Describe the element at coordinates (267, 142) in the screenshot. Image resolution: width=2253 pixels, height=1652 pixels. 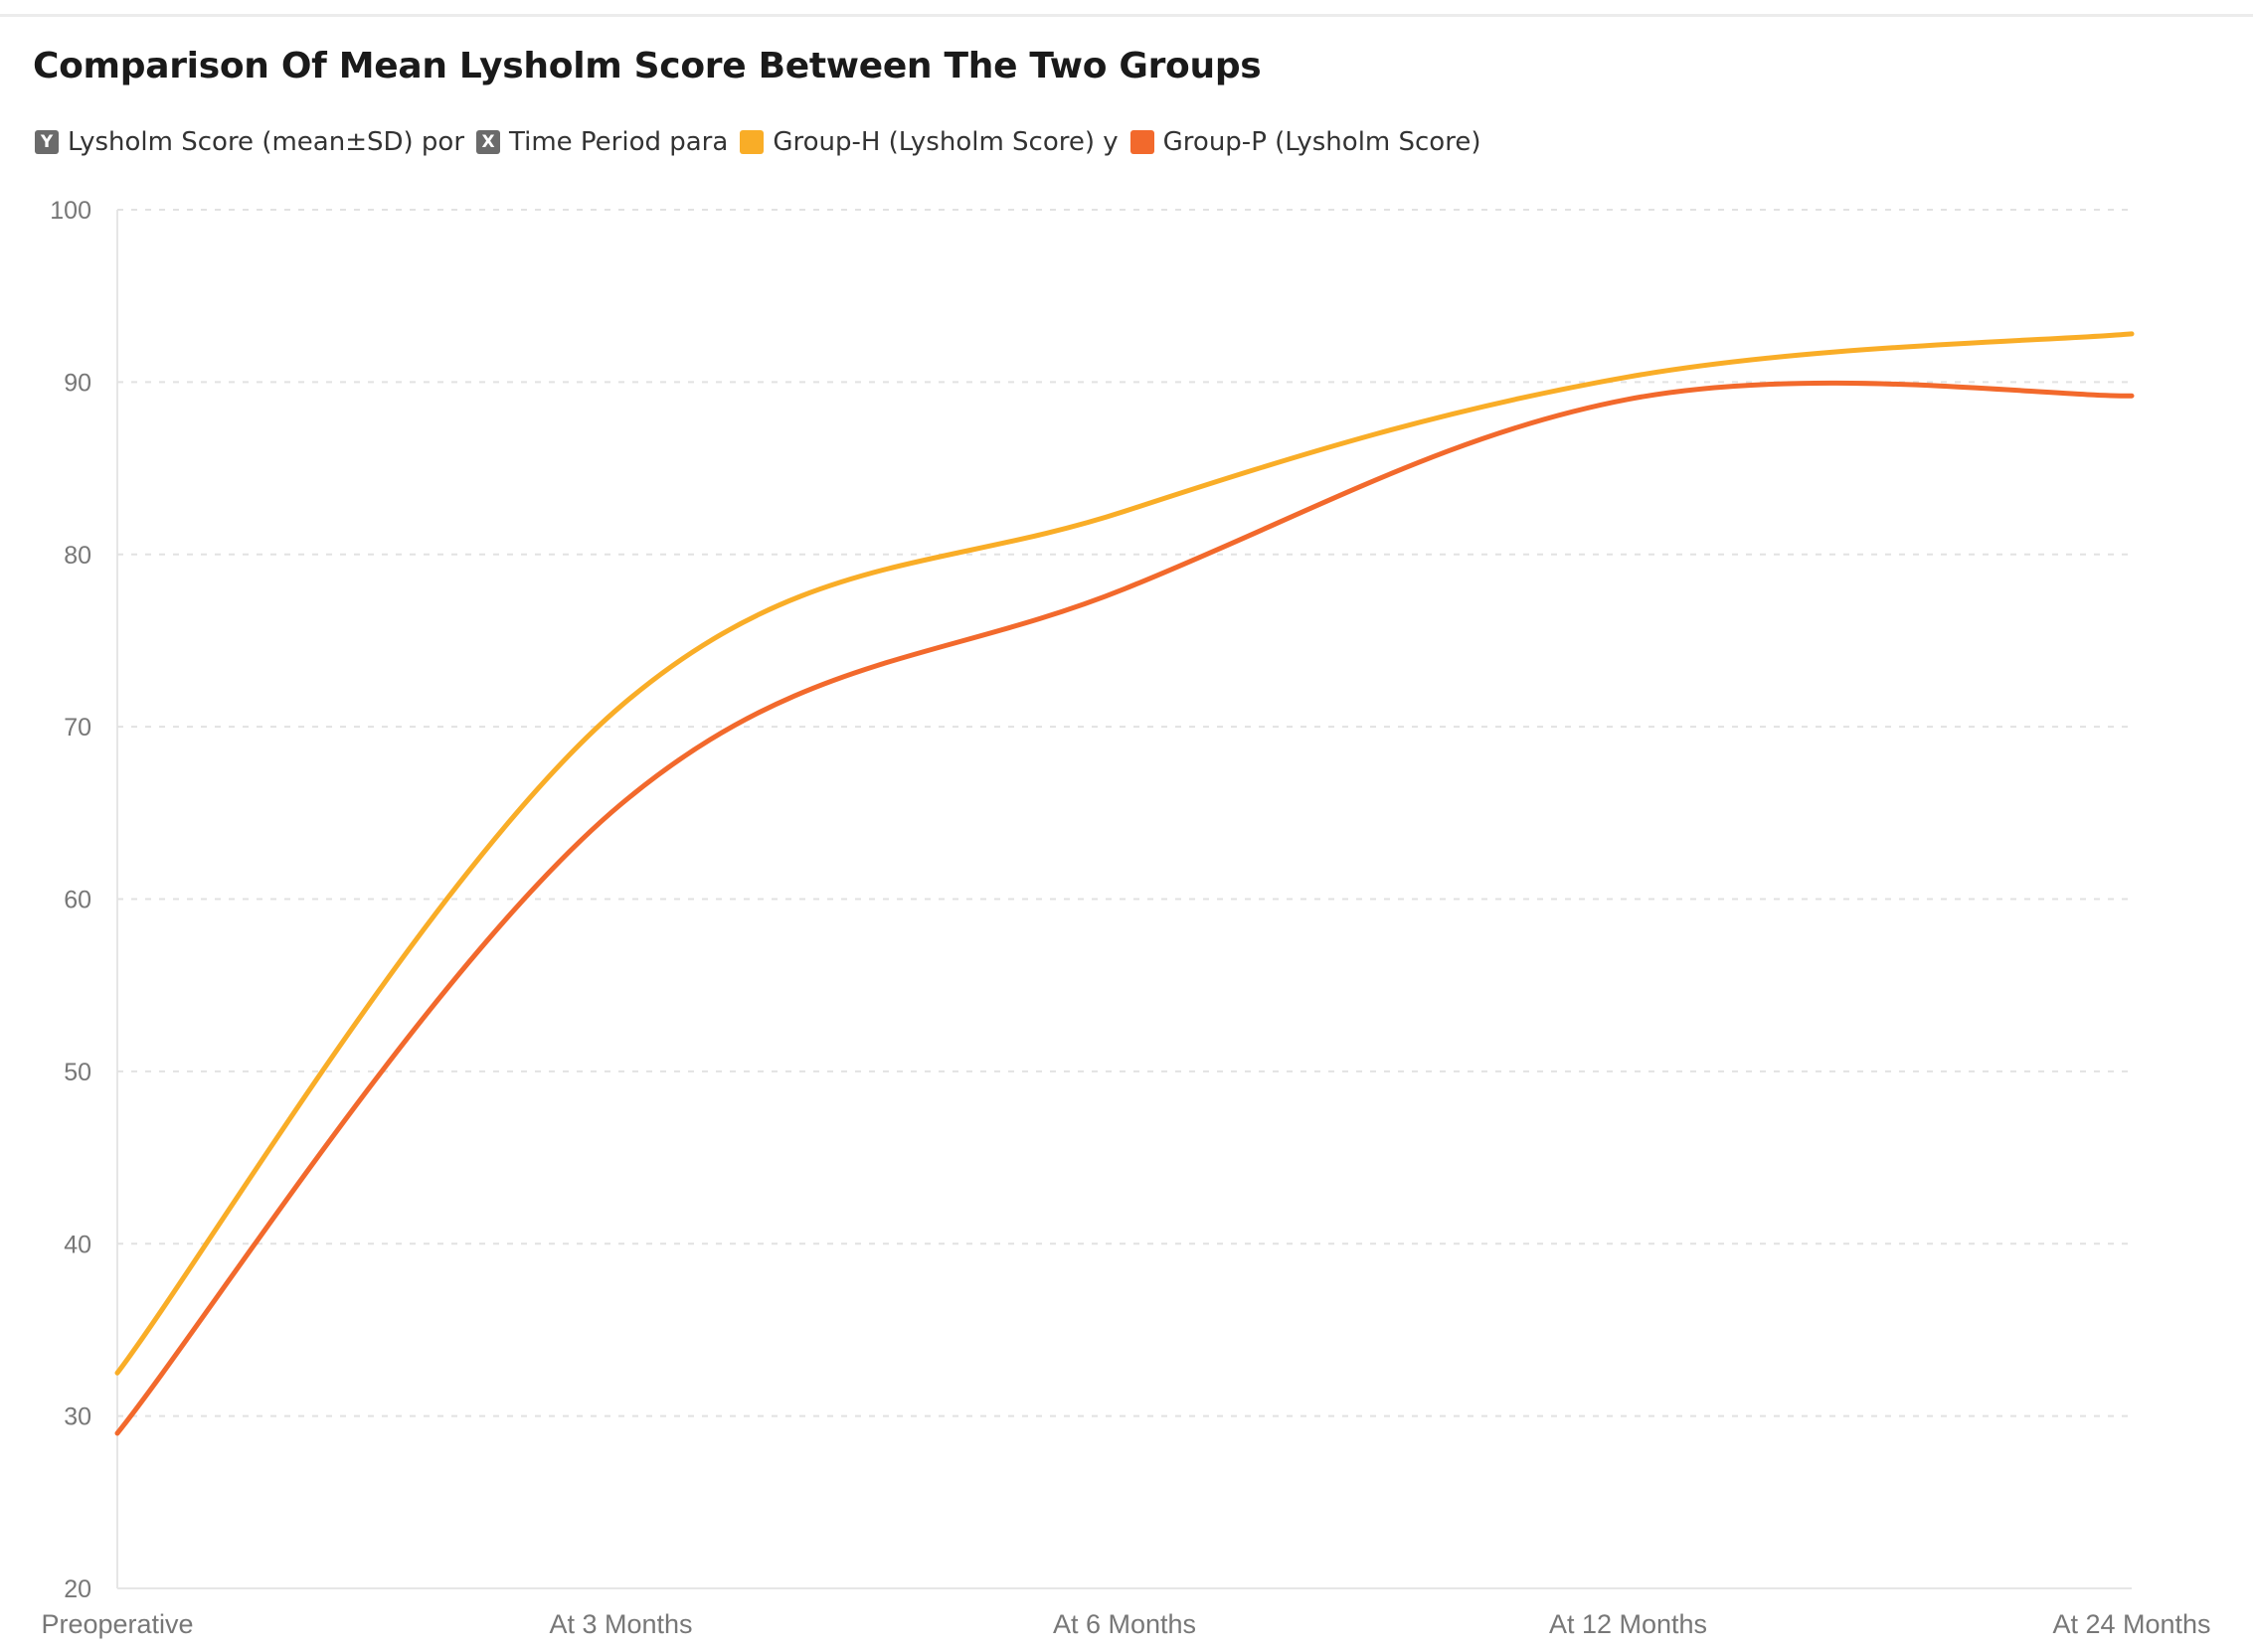
I see `legend-y-label: Lysholm Score (mean±SD) por` at that location.